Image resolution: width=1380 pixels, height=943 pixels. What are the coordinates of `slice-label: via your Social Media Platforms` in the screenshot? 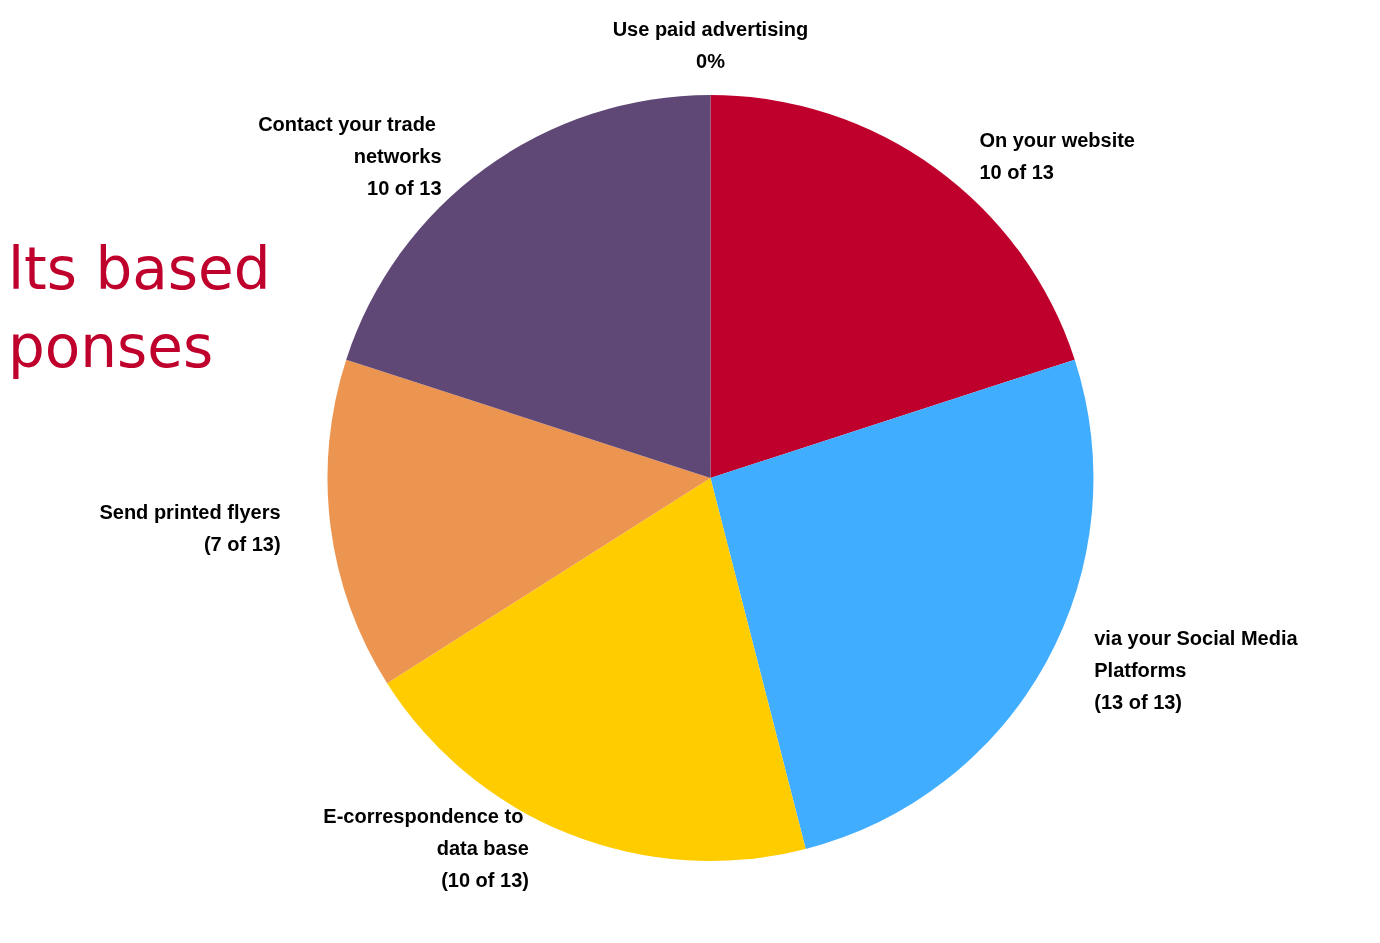 It's located at (1199, 653).